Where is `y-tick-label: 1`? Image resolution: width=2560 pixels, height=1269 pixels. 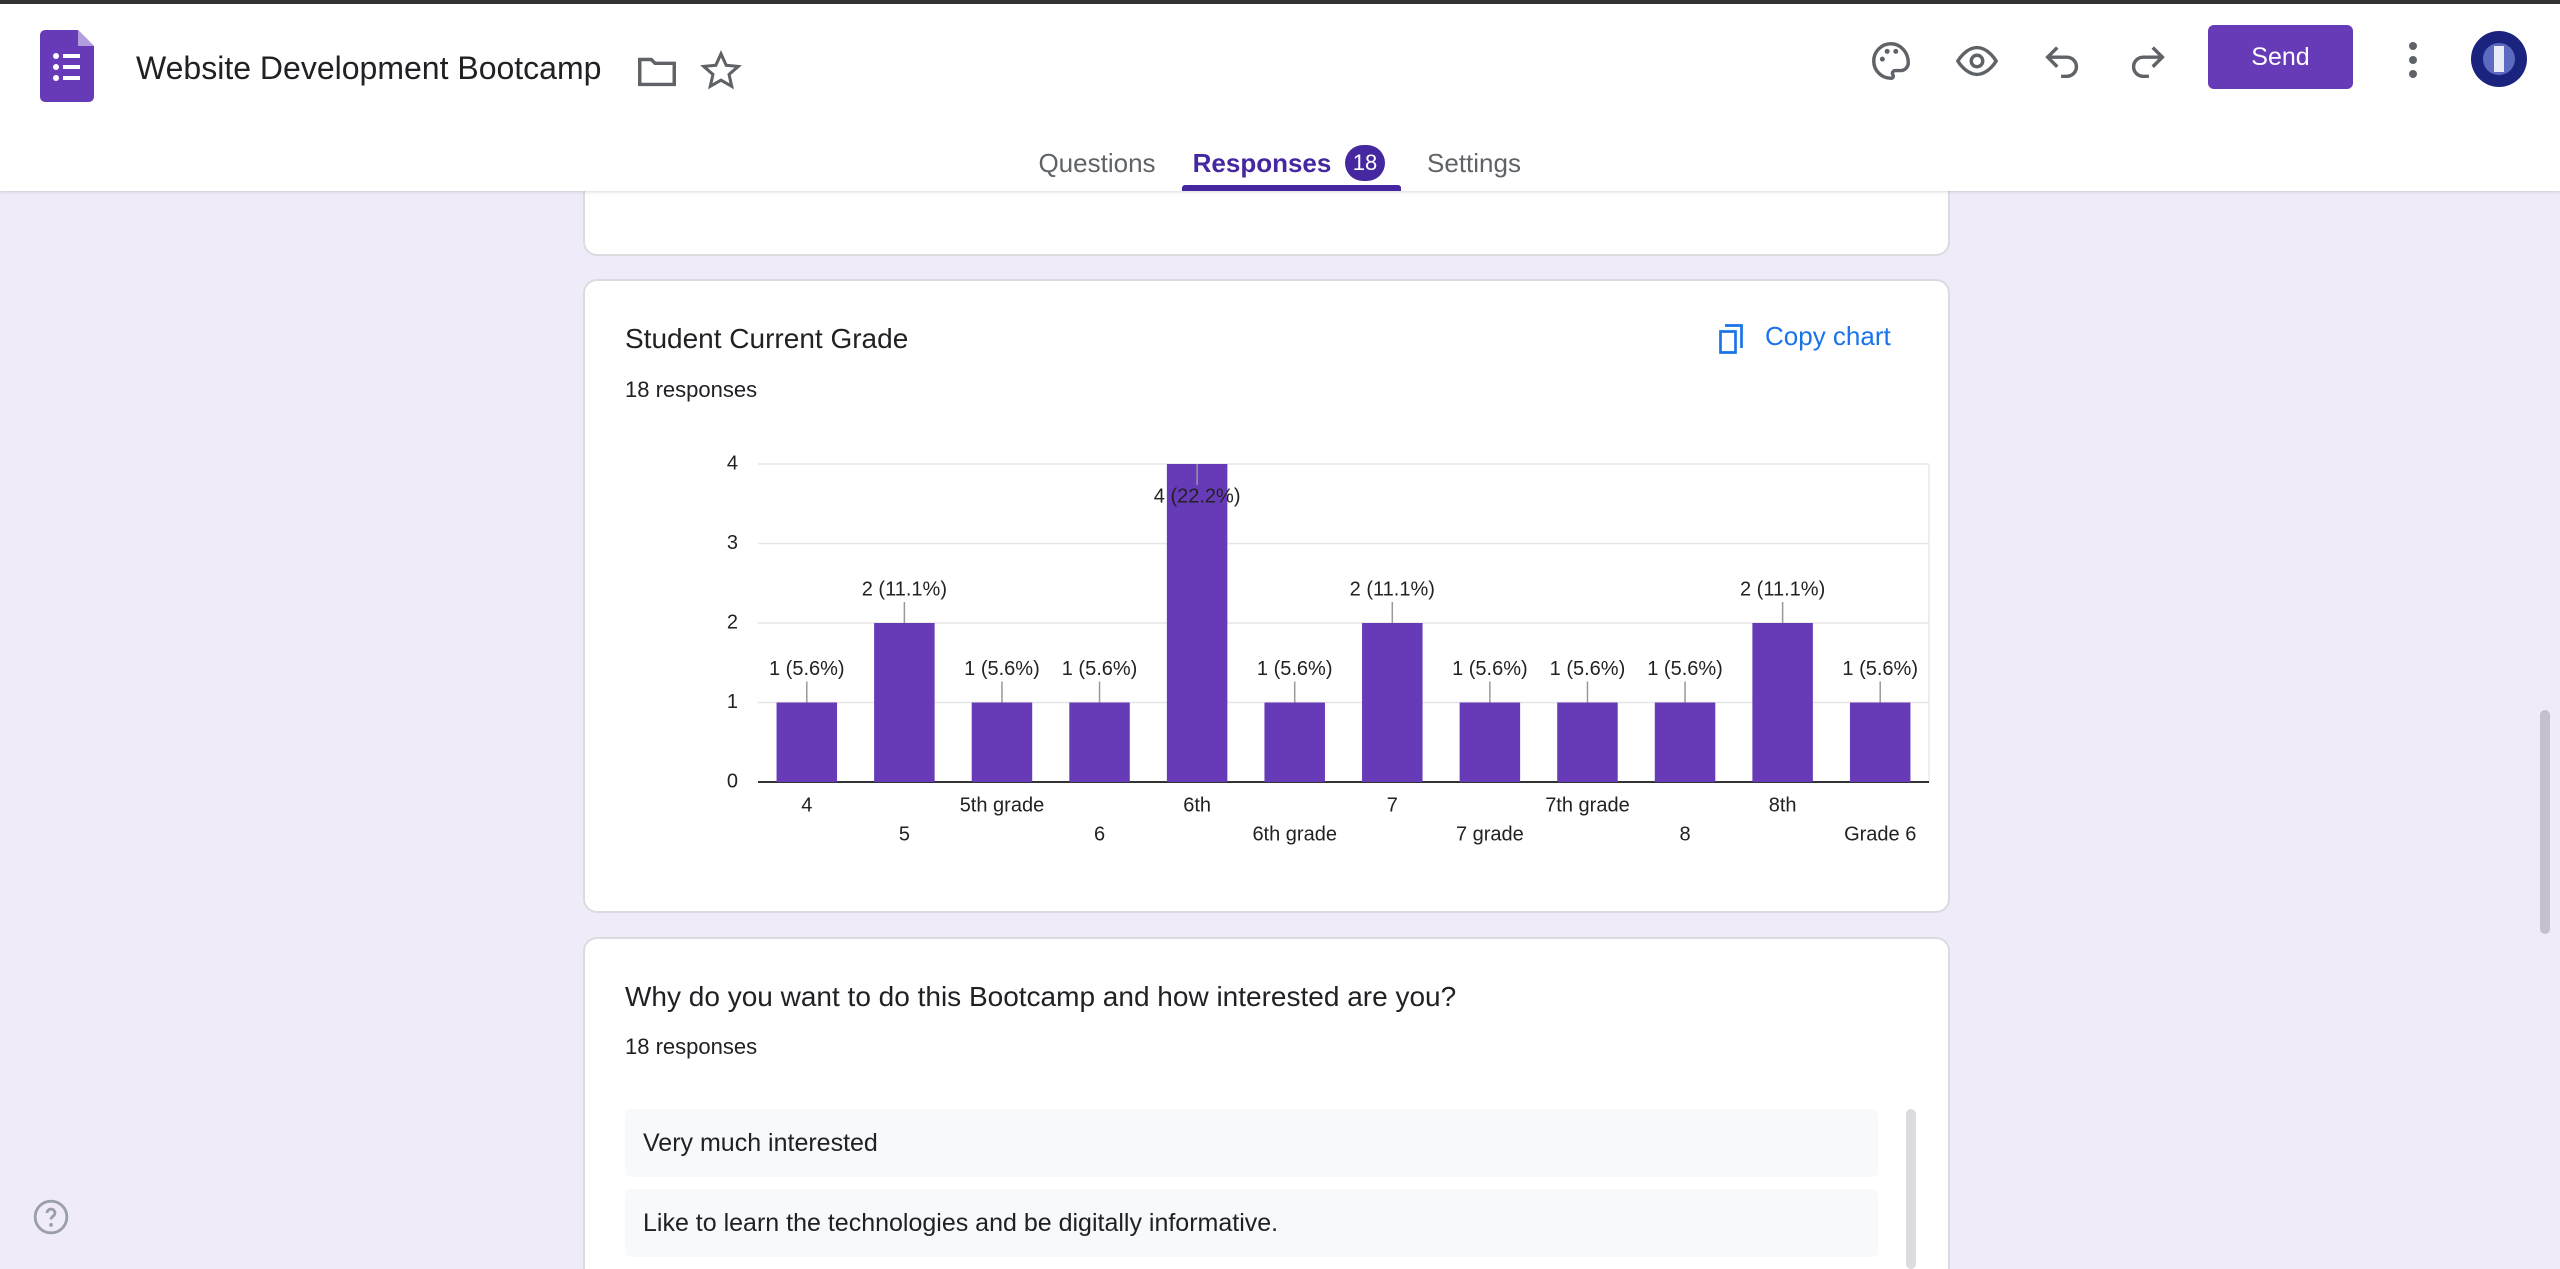 y-tick-label: 1 is located at coordinates (732, 702).